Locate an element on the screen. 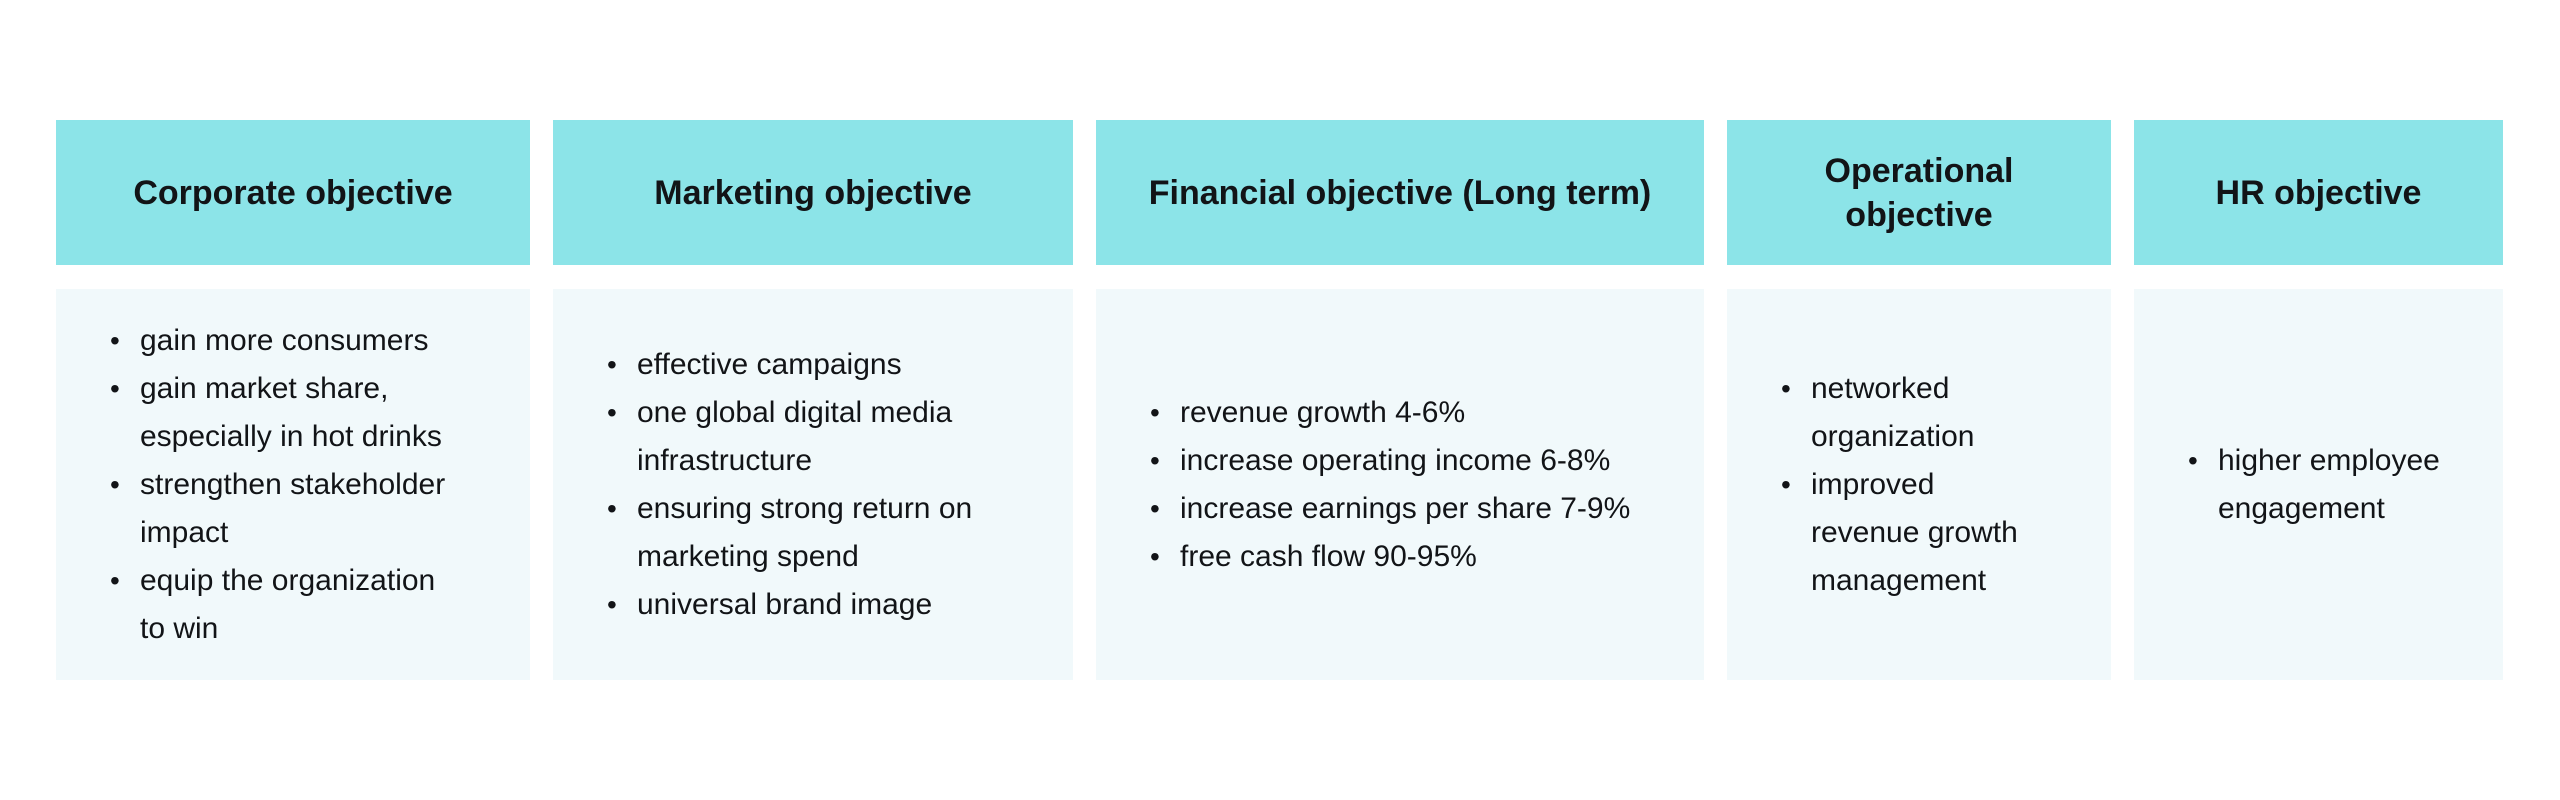 Image resolution: width=2560 pixels, height=800 pixels. header-financial-objective: Financial objective (Long term) is located at coordinates (1400, 192).